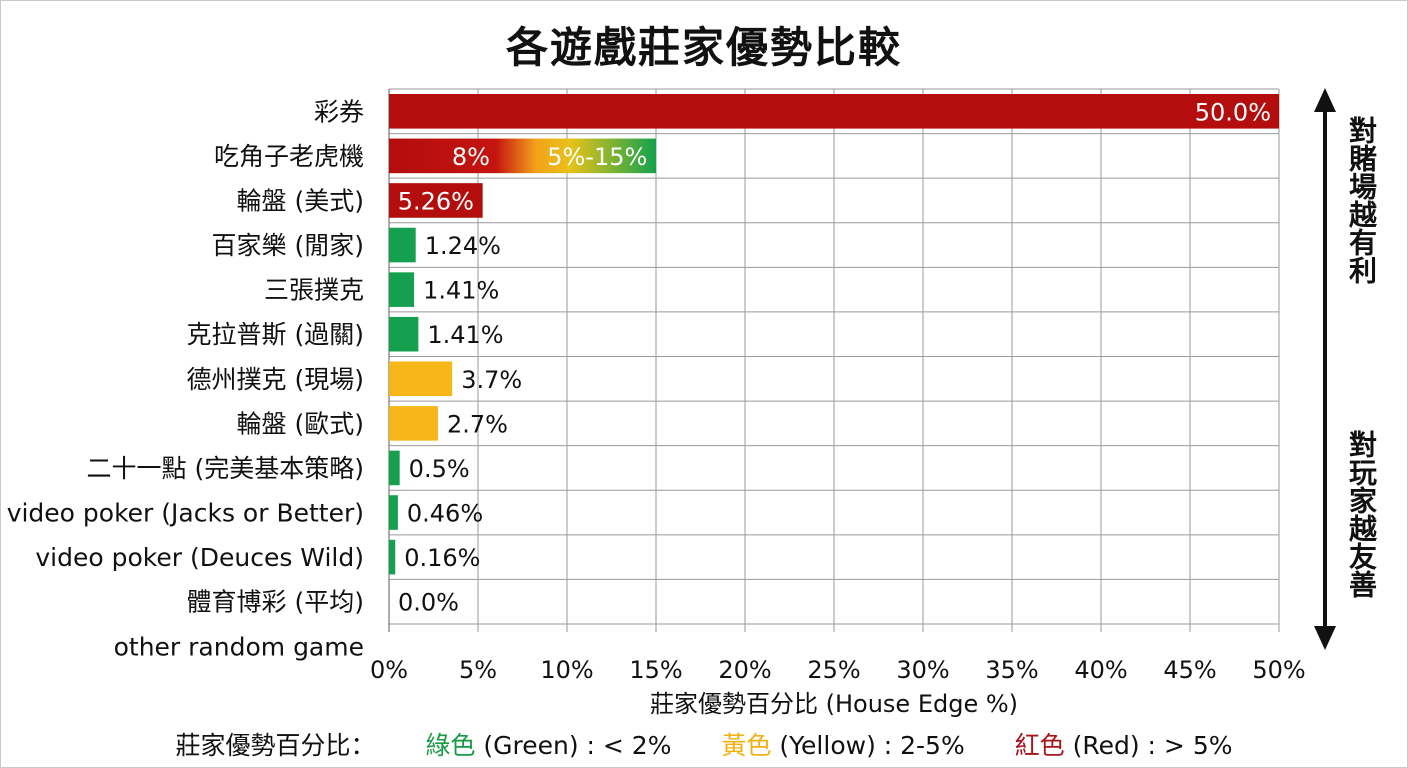 The width and height of the screenshot is (1408, 768). I want to click on x-tick-label: 35%, so click(1011, 670).